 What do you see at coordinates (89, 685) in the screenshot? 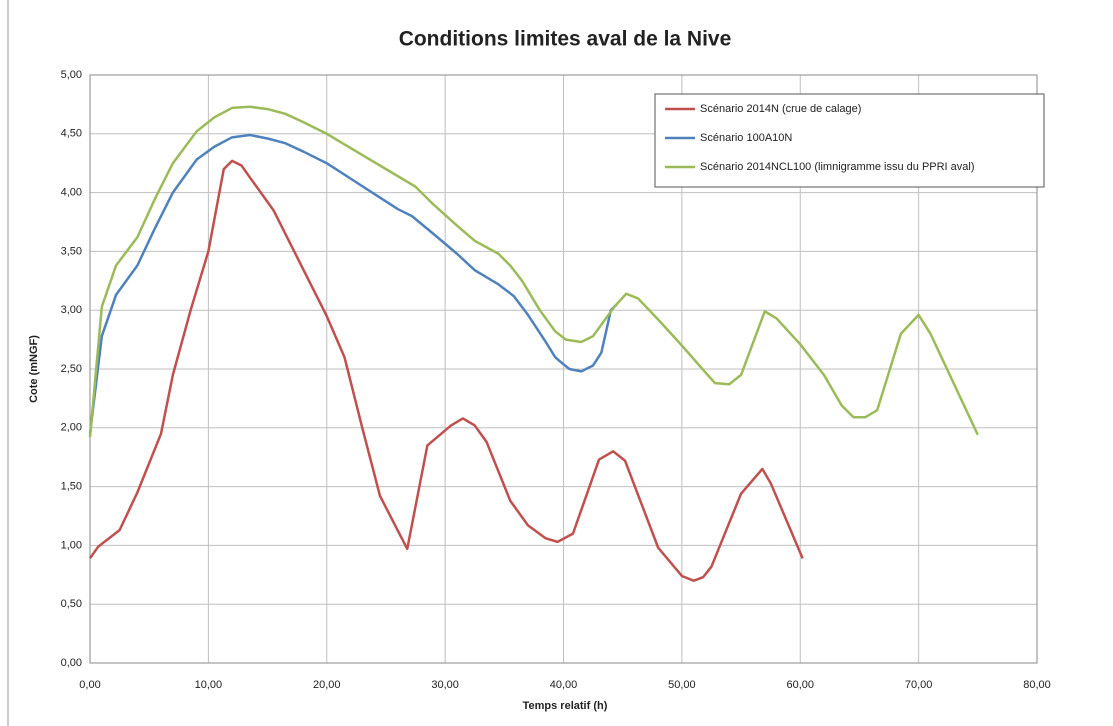
I see `x-tick-label: 0,00` at bounding box center [89, 685].